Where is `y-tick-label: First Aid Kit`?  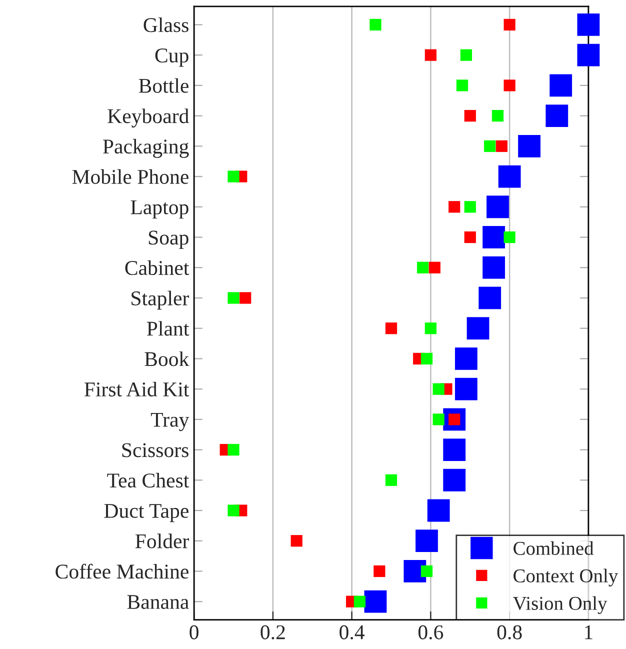
y-tick-label: First Aid Kit is located at coordinates (137, 389).